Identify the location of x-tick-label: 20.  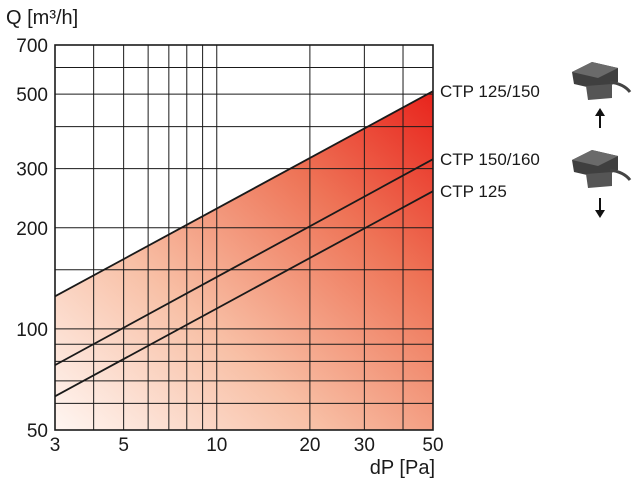
(309, 445).